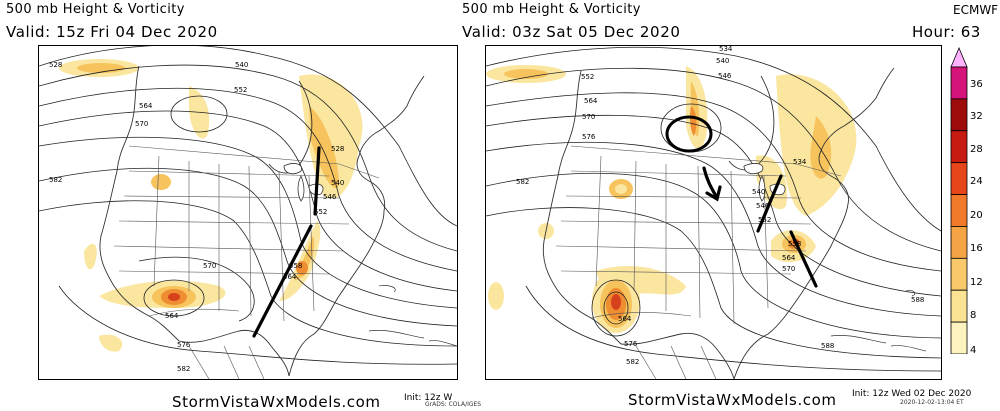 The height and width of the screenshot is (411, 1000). Describe the element at coordinates (932, 402) in the screenshot. I see `right-footer-tiny: 2020-12-02-13:04 ET` at that location.